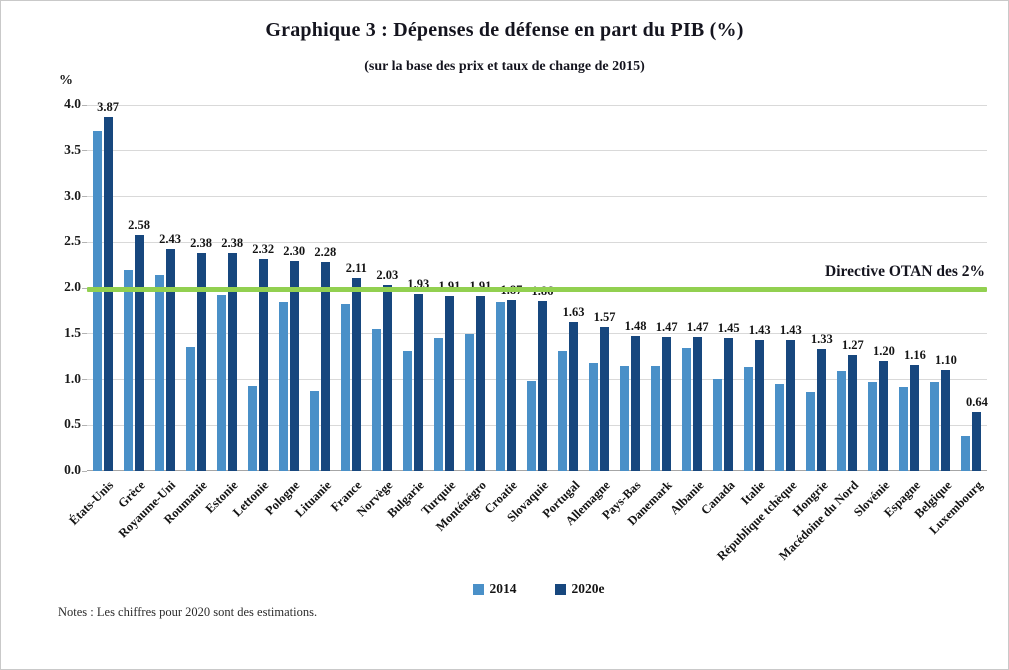 This screenshot has height=670, width=1009. Describe the element at coordinates (884, 407) in the screenshot. I see `bar-2020e: 1.20` at that location.